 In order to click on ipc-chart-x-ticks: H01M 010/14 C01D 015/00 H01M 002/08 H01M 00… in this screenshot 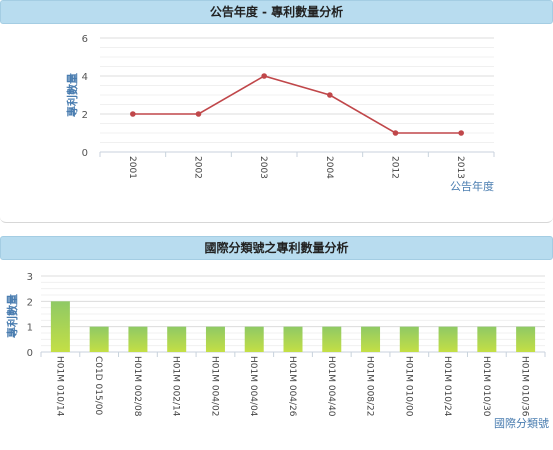, I will do `click(291, 386)`.